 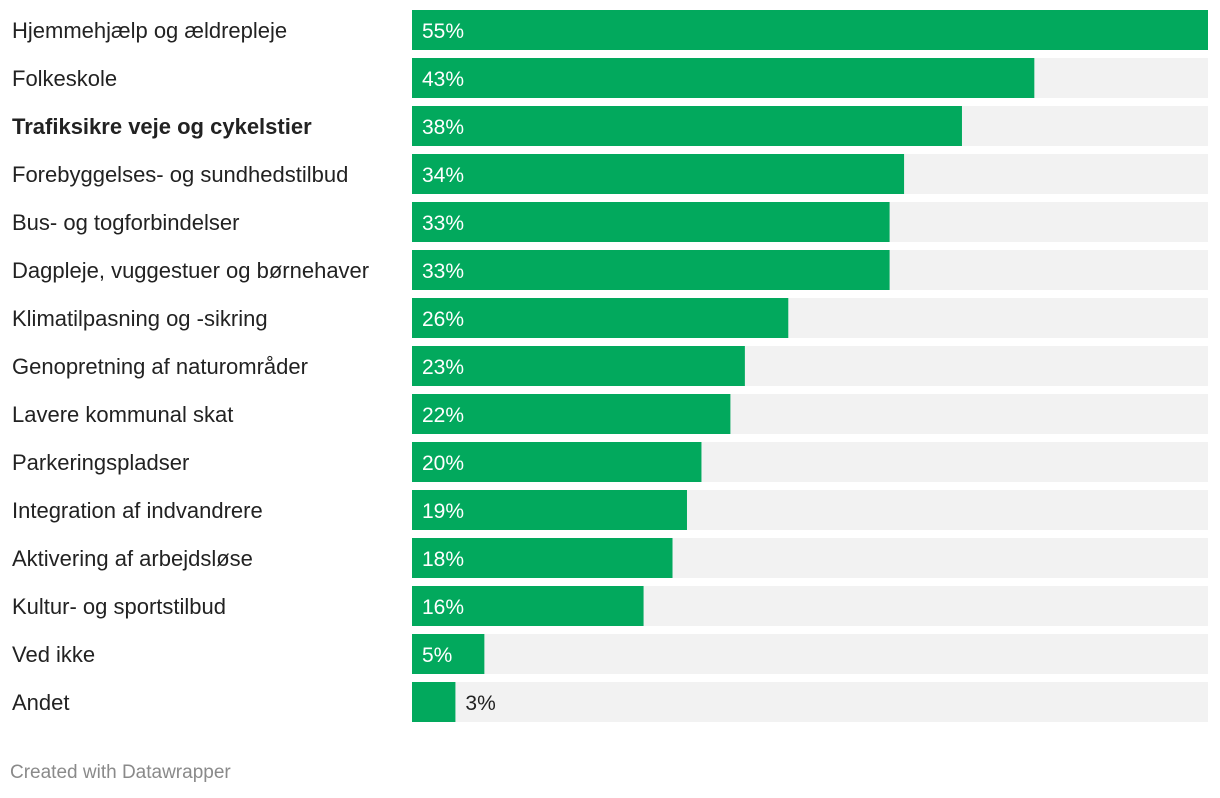 I want to click on bar-row-dagpleje-vuggestuer-og-boernehaver: Dagpleje, vuggestuer og børnehaver 33%, so click(x=610, y=270).